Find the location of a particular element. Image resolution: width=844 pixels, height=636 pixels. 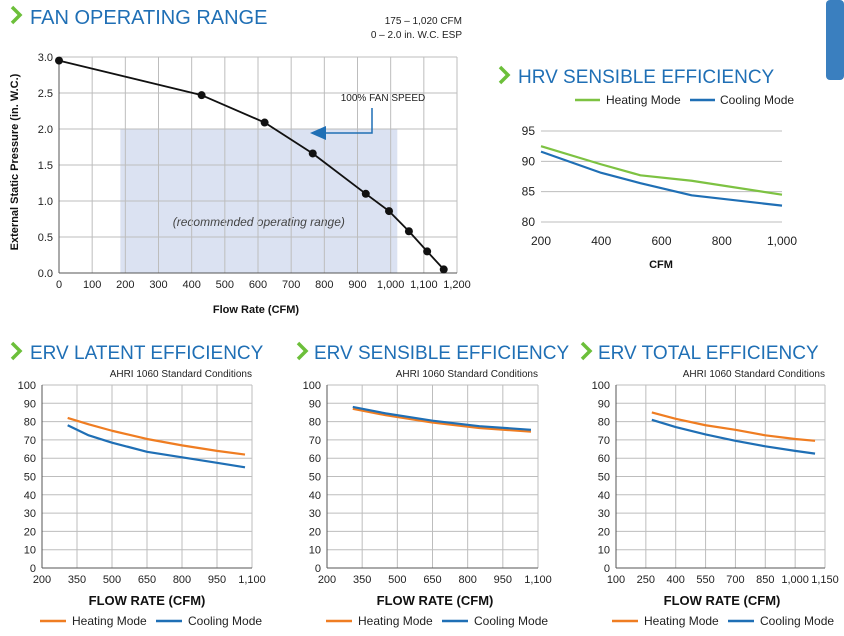

x-tick-labels: 200 350 500 650 800 950 1,100 is located at coordinates (435, 580).